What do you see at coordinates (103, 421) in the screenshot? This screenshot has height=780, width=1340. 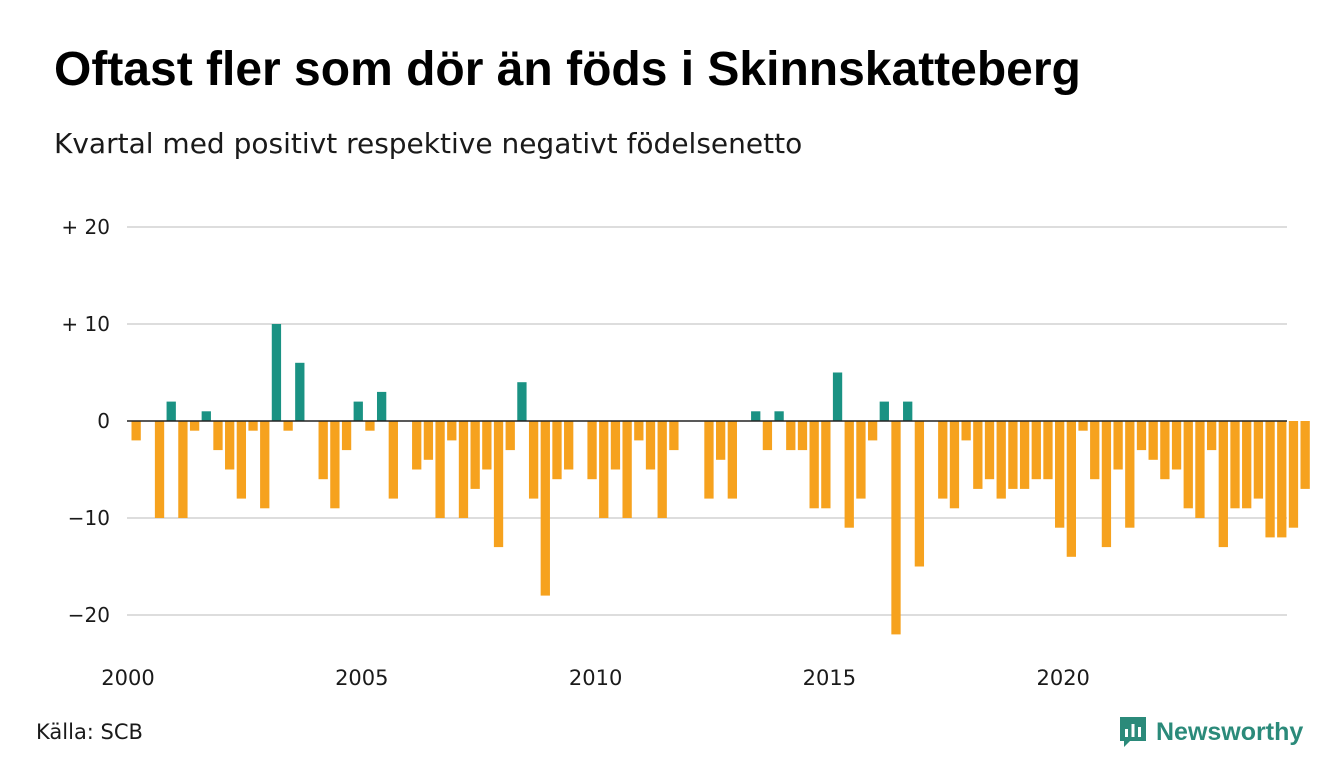 I see `y-tick-label: 0` at bounding box center [103, 421].